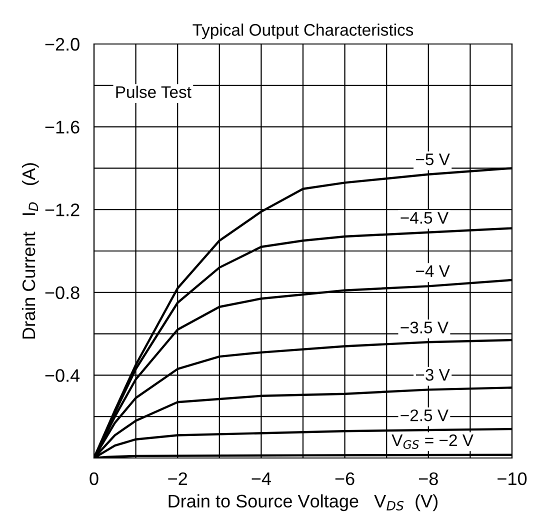  Describe the element at coordinates (261, 478) in the screenshot. I see `x-tick-label: −4` at that location.